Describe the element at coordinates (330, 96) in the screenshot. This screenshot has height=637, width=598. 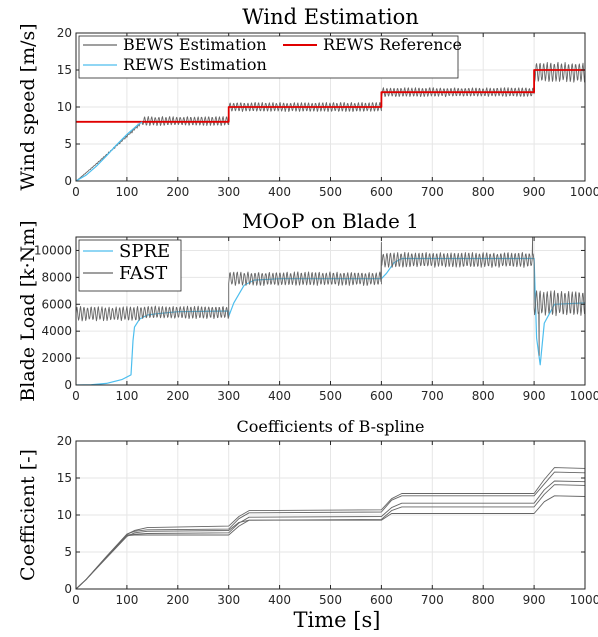
I see `series-line-rews-reference` at that location.